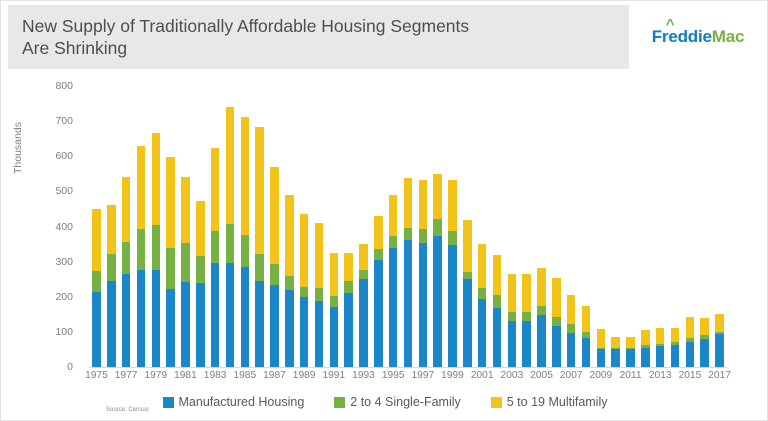 The height and width of the screenshot is (421, 768). What do you see at coordinates (126, 375) in the screenshot?
I see `x-tick-label: 1977` at bounding box center [126, 375].